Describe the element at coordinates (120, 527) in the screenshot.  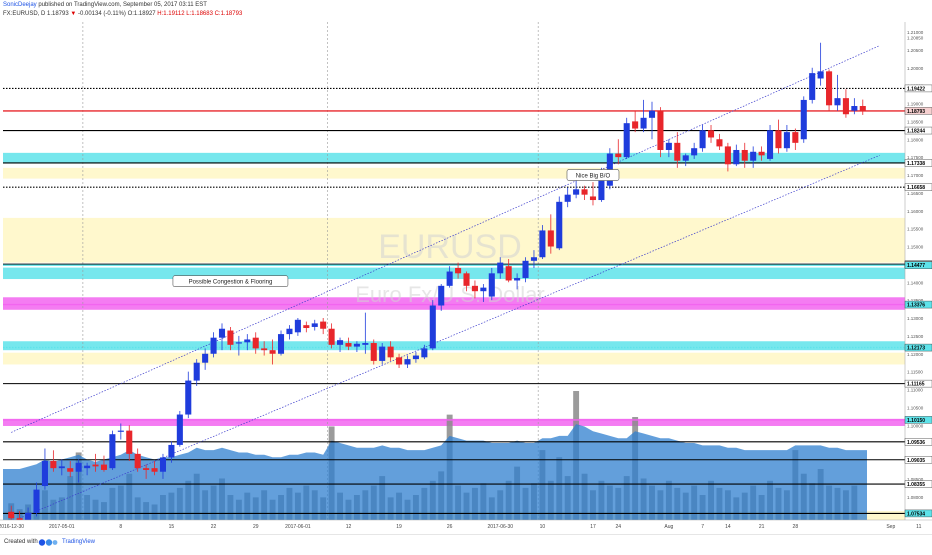
I see `time-tick-label: 8` at that location.